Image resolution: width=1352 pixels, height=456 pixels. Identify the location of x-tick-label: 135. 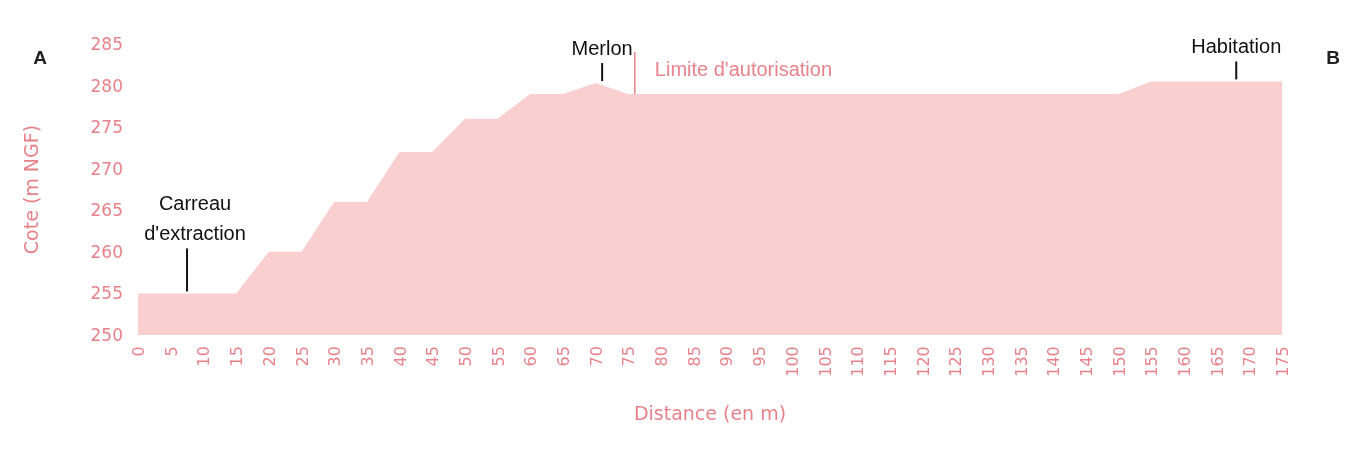
(1021, 361).